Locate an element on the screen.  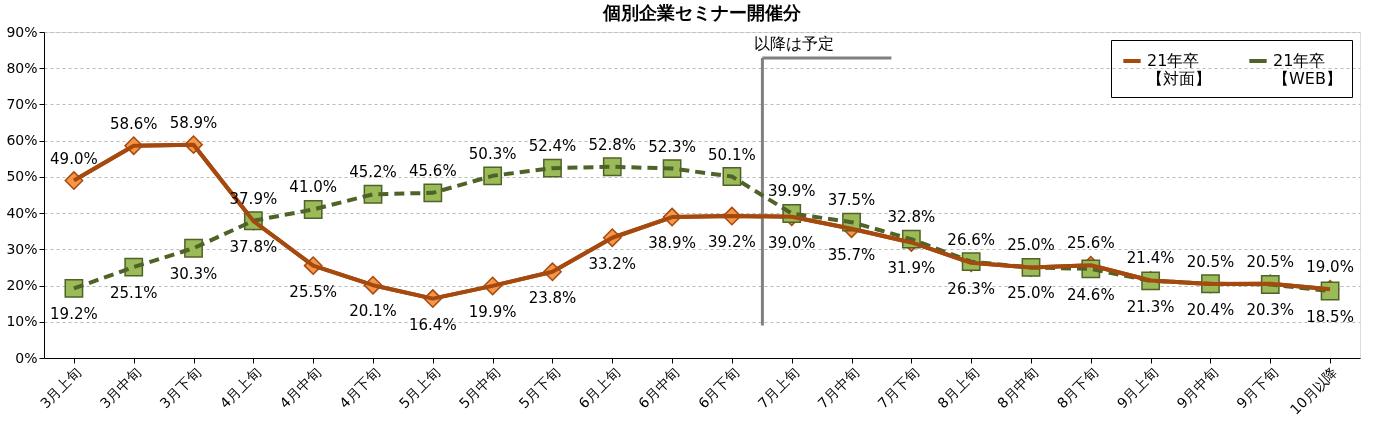
y-tick-label: 90% is located at coordinates (22, 31).